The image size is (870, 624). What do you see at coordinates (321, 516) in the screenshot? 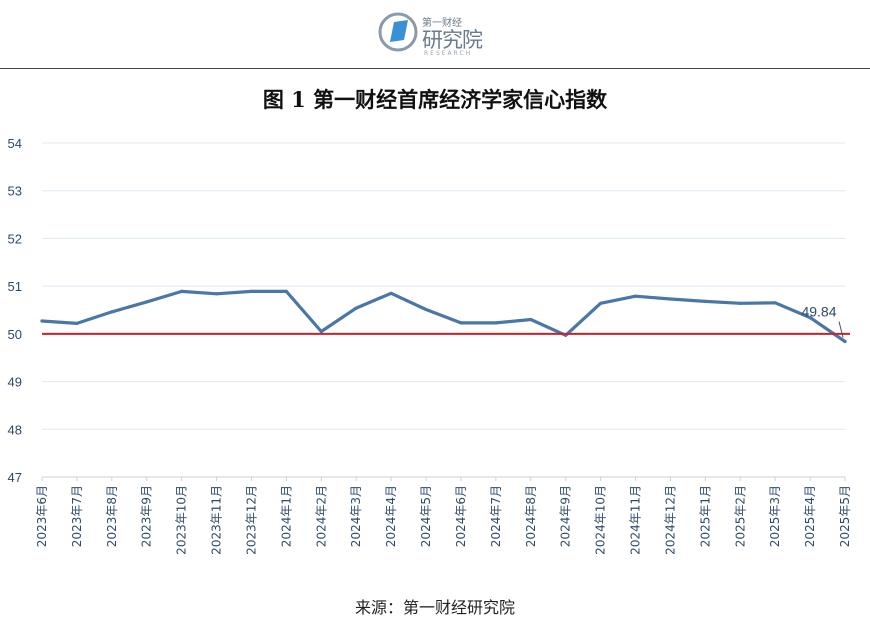
I see `x-tick-label: 2024年2月` at bounding box center [321, 516].